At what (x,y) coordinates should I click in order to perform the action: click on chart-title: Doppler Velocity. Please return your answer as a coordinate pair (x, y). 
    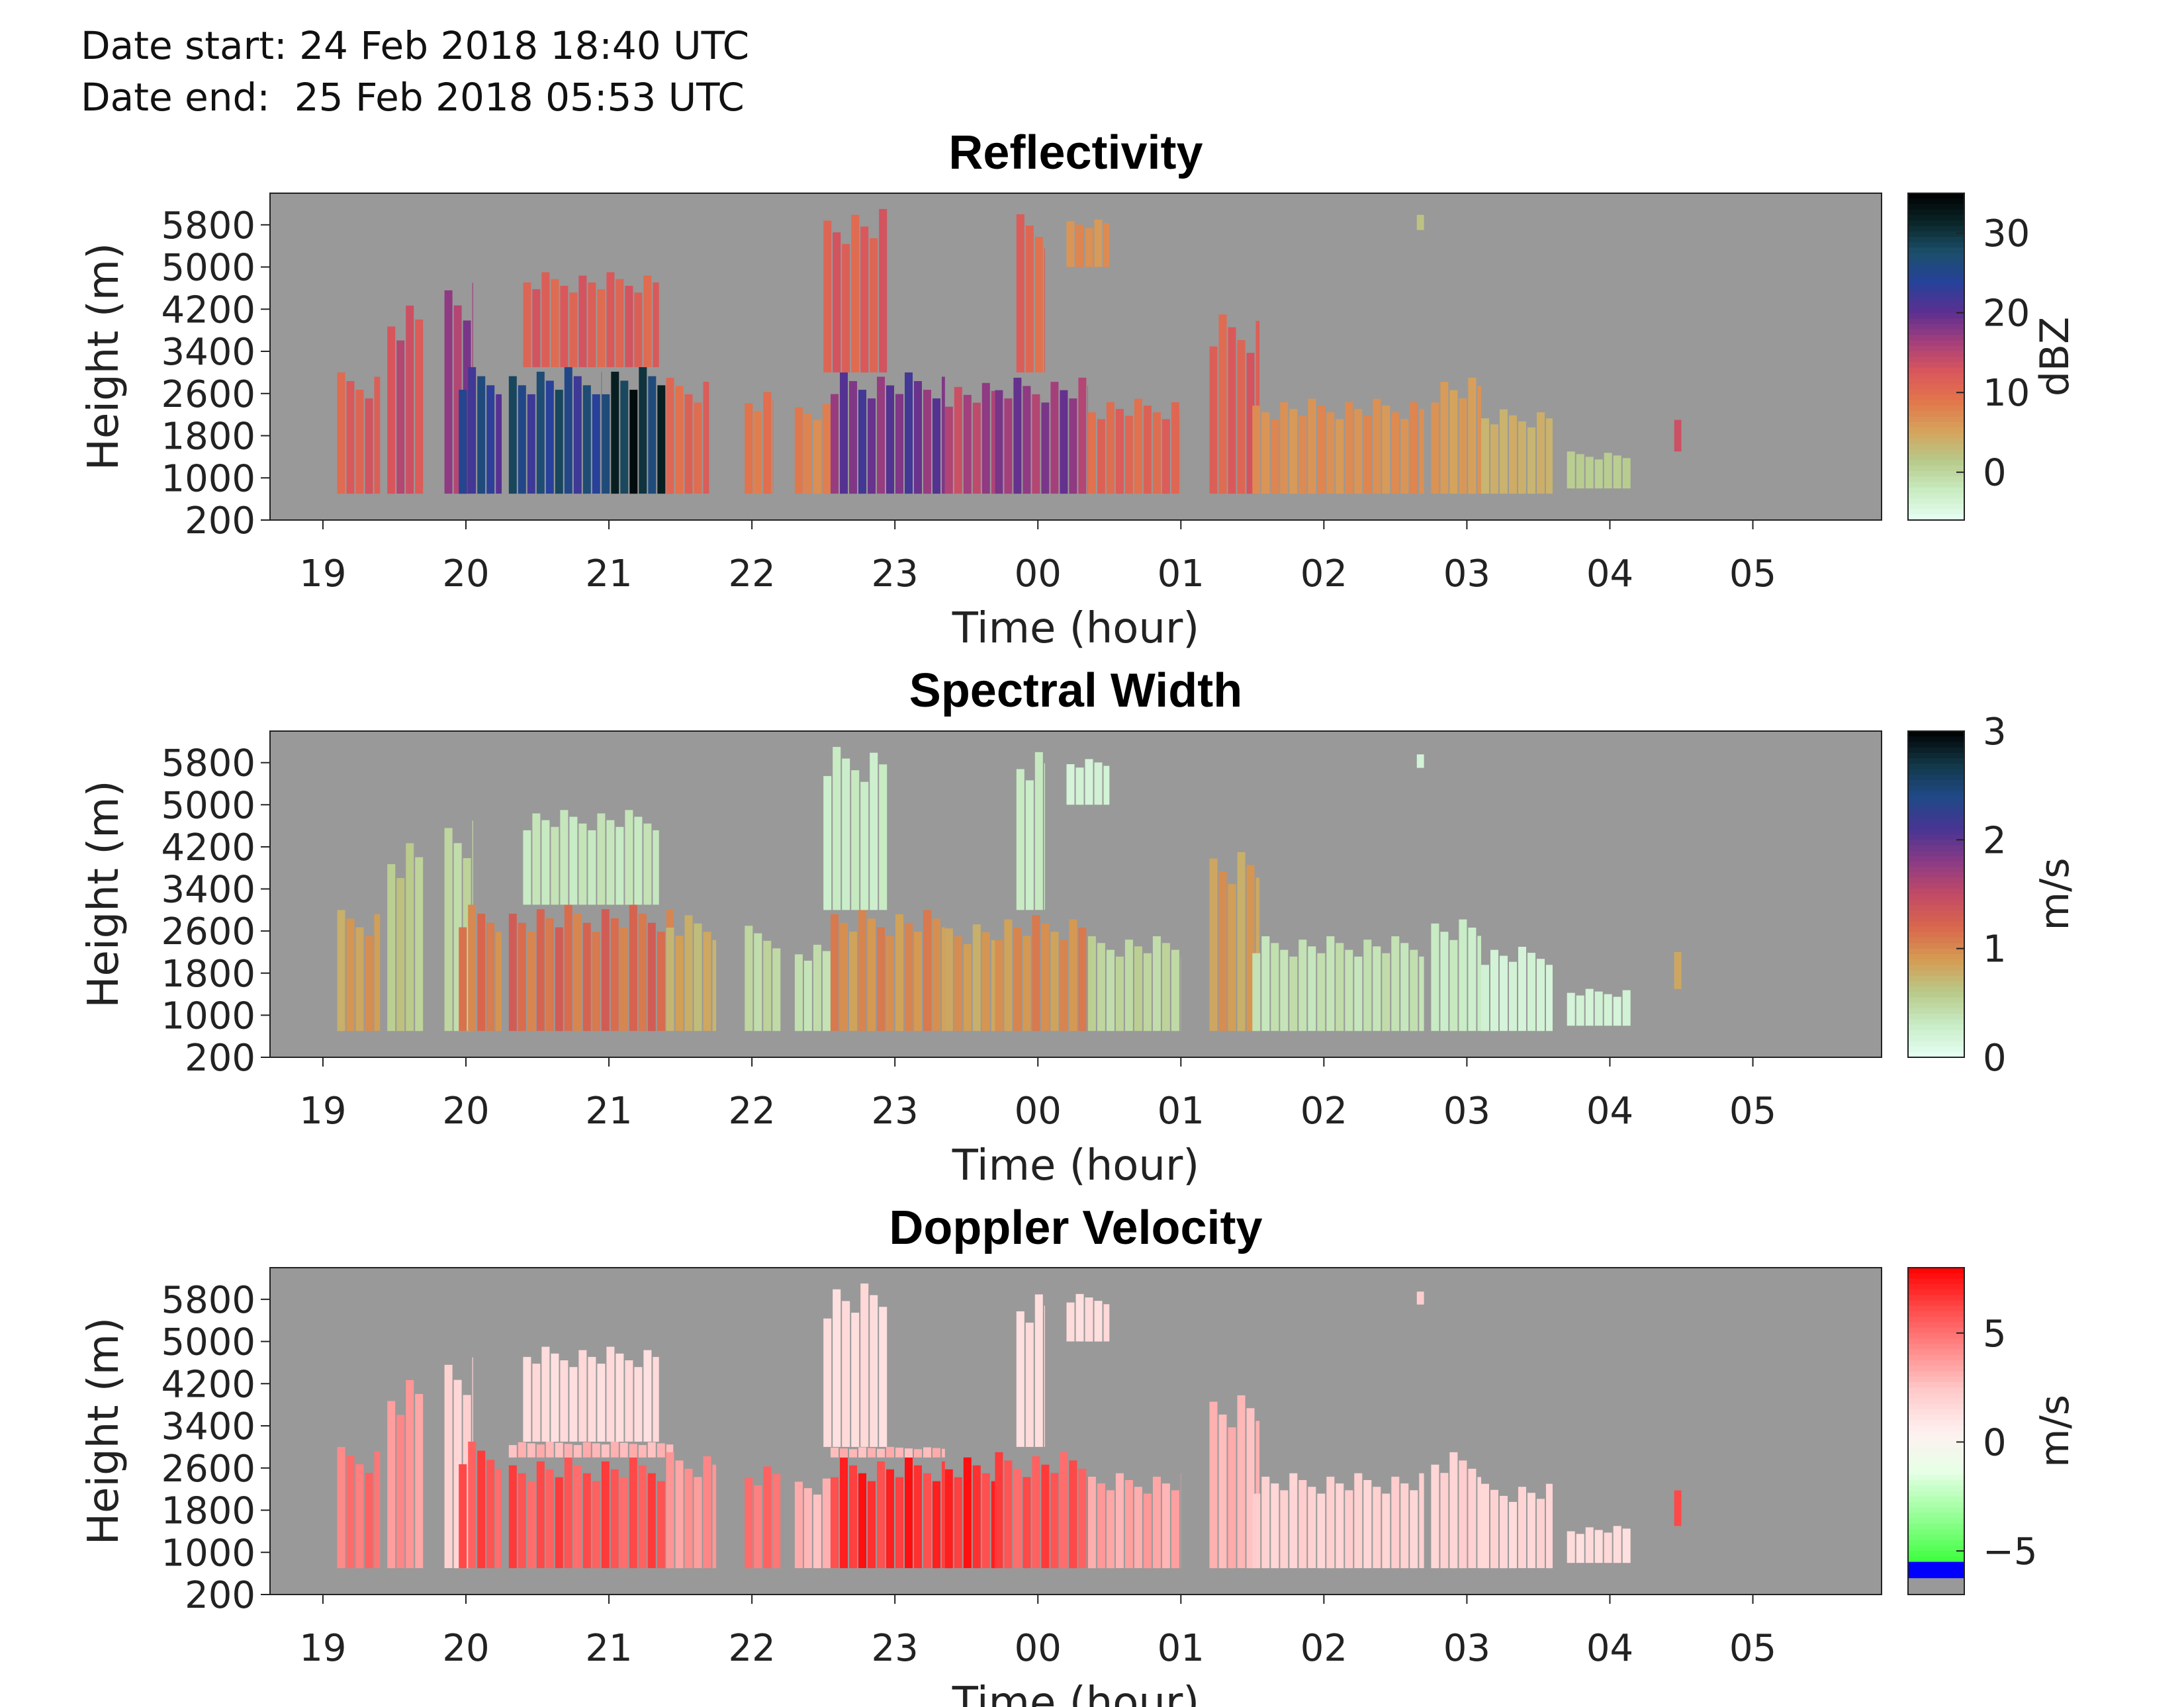
    Looking at the image, I should click on (1075, 1228).